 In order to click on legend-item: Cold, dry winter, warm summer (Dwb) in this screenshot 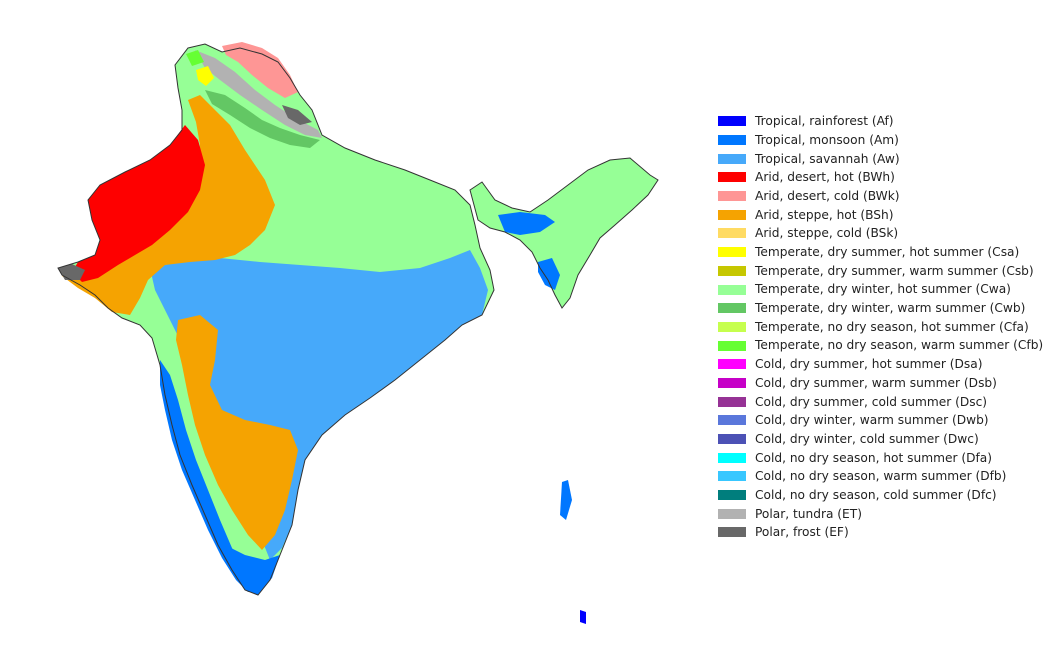, I will do `click(890, 420)`.